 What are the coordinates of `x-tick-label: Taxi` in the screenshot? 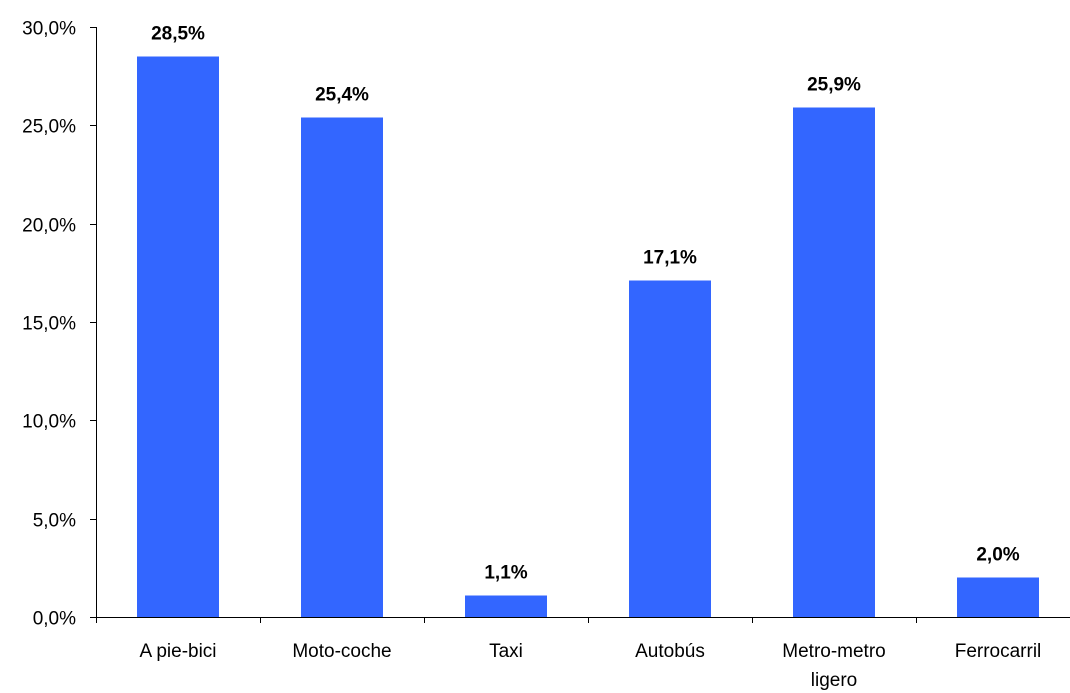 It's located at (506, 651).